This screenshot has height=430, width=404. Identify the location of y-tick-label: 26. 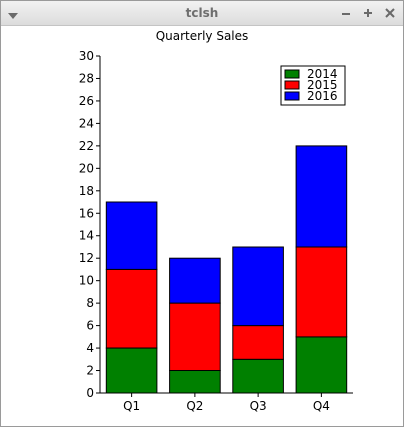
(86, 101).